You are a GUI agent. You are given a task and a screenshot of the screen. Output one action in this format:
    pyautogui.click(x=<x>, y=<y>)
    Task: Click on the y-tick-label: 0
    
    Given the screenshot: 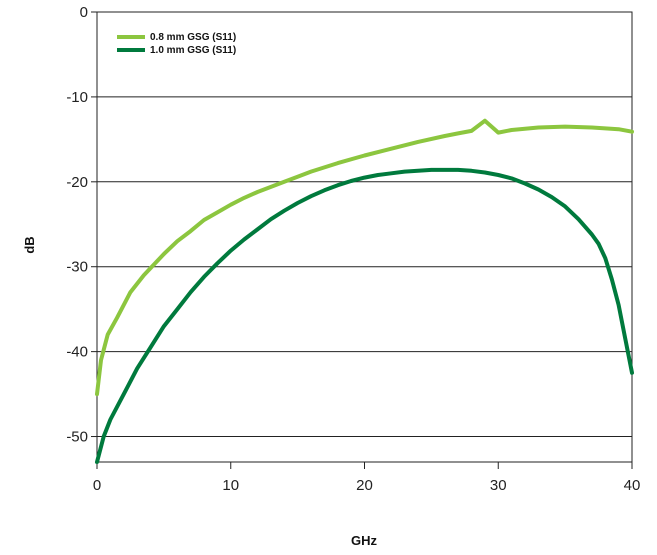 What is the action you would take?
    pyautogui.click(x=84, y=12)
    